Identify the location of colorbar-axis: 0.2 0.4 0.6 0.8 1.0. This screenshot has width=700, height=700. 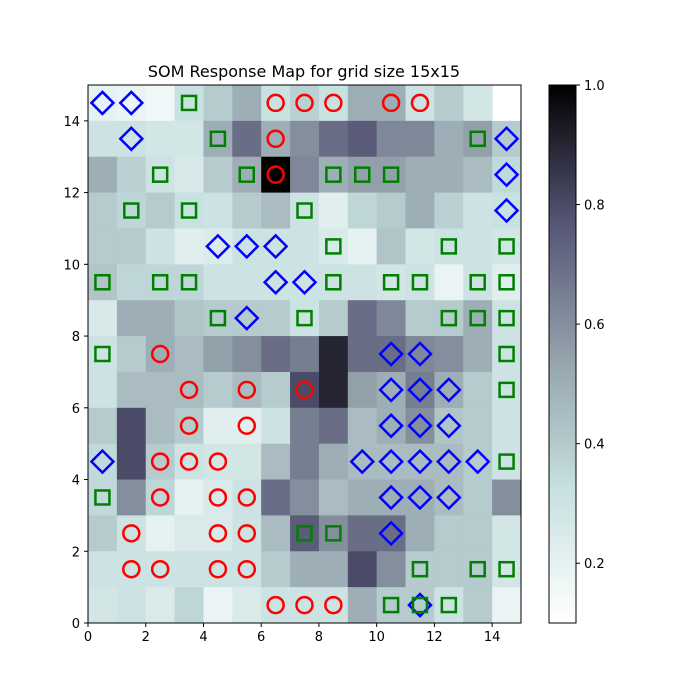
(590, 325).